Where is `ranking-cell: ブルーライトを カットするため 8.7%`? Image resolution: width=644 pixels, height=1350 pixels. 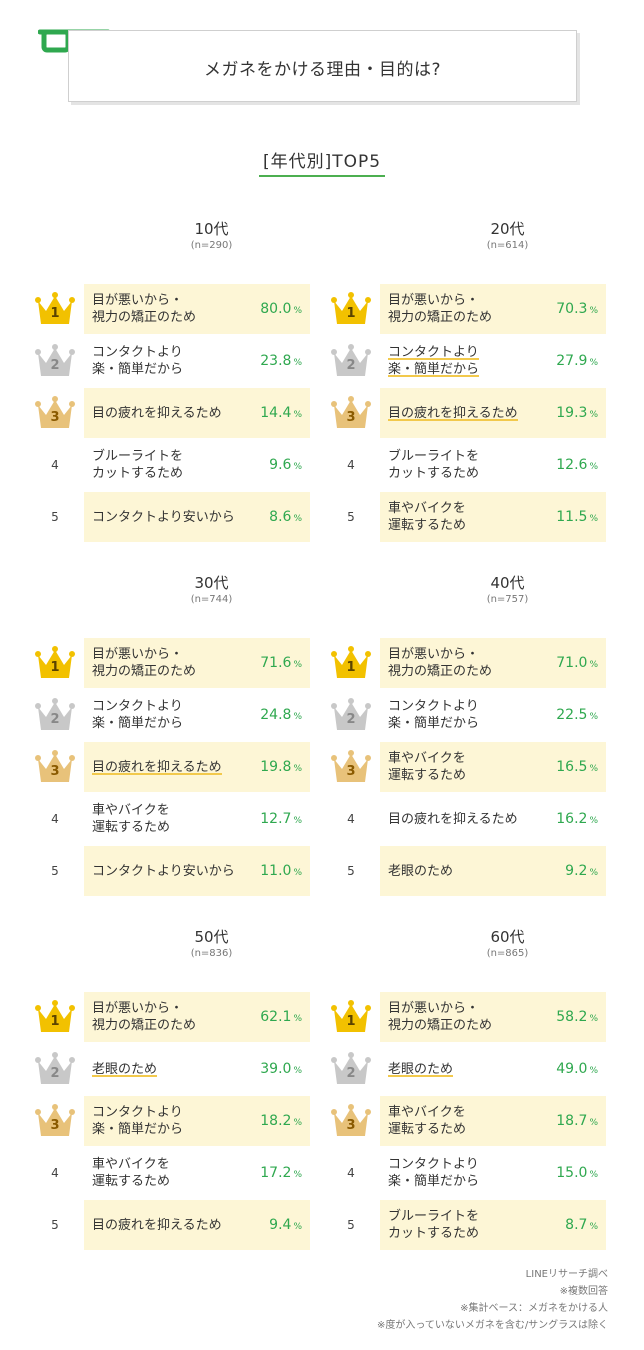
ranking-cell: ブルーライトを カットするため 8.7% is located at coordinates (493, 1225).